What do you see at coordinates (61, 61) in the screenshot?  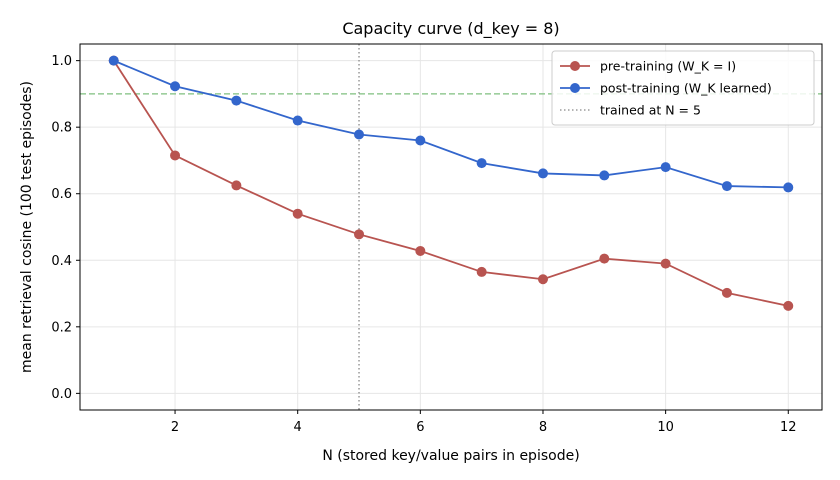 I see `y-tick-label: 1.0` at bounding box center [61, 61].